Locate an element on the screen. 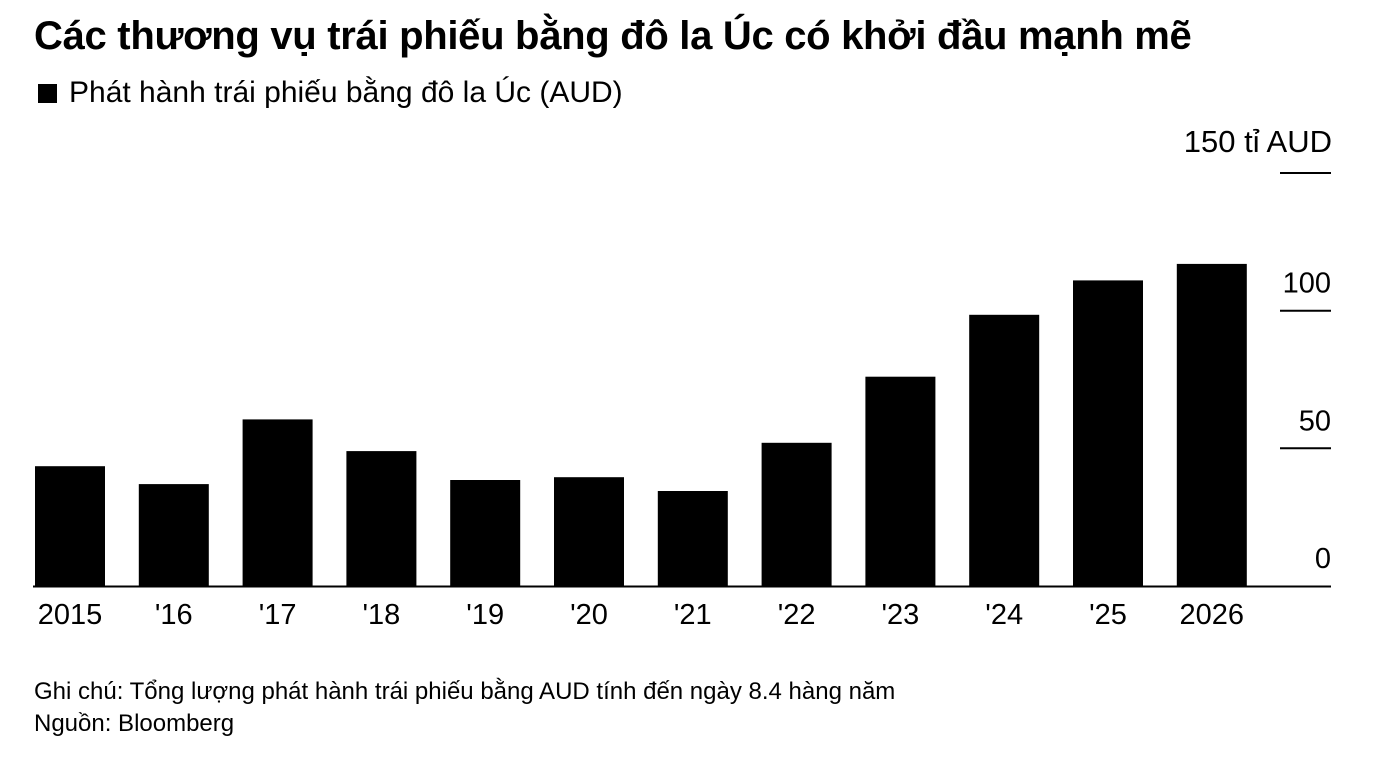 Image resolution: width=1383 pixels, height=768 pixels. x-tick-label: '19 is located at coordinates (485, 615).